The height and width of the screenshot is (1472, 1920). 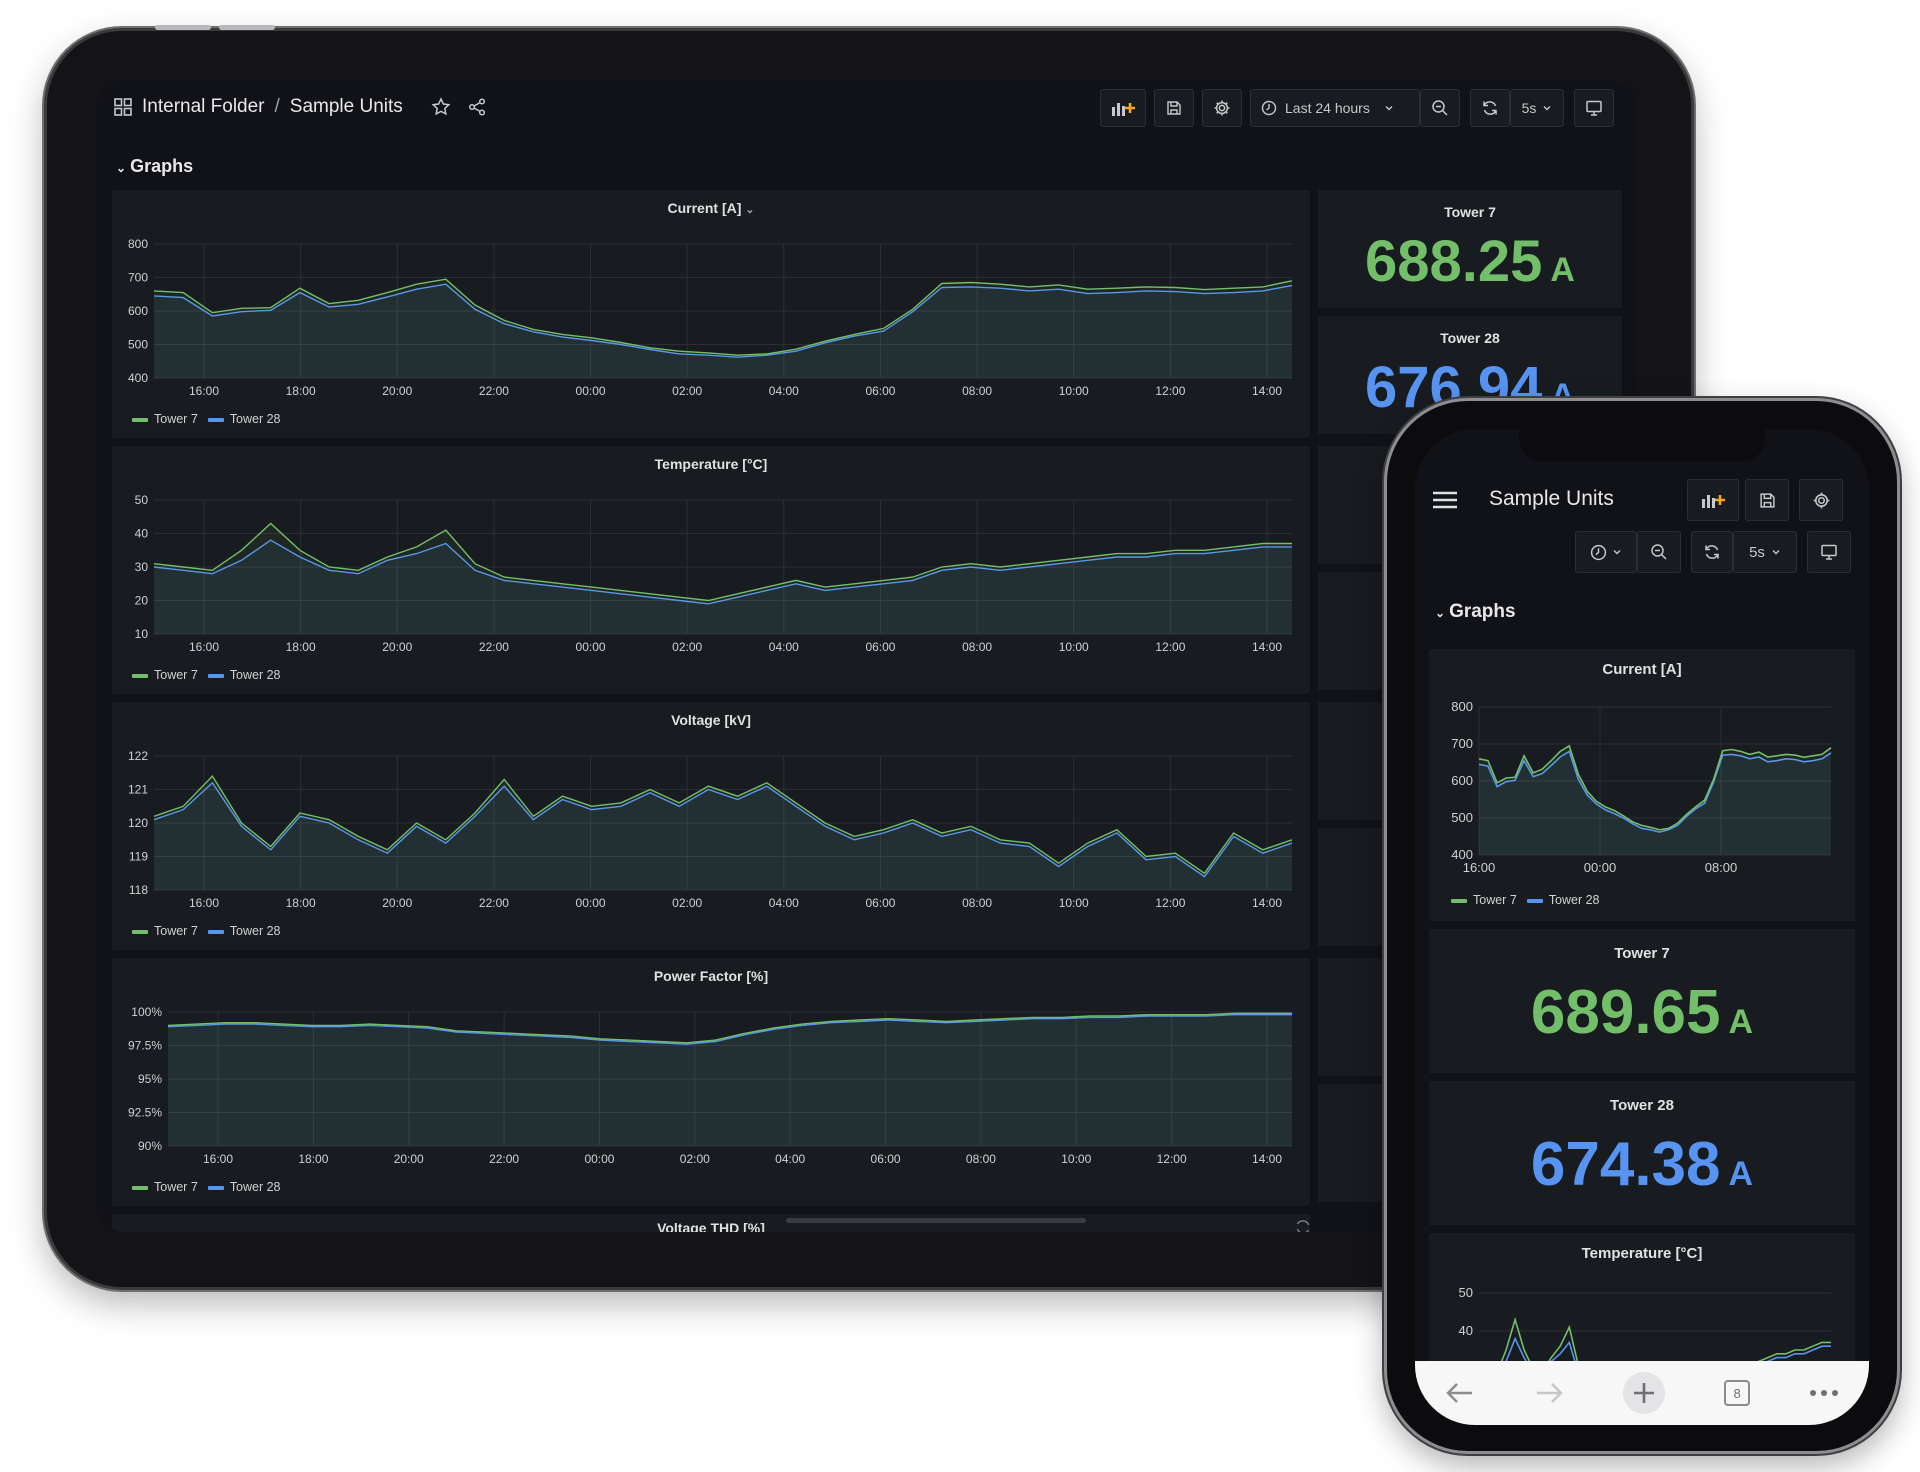 I want to click on time-range-picker: Last 24 hours, so click(x=1335, y=108).